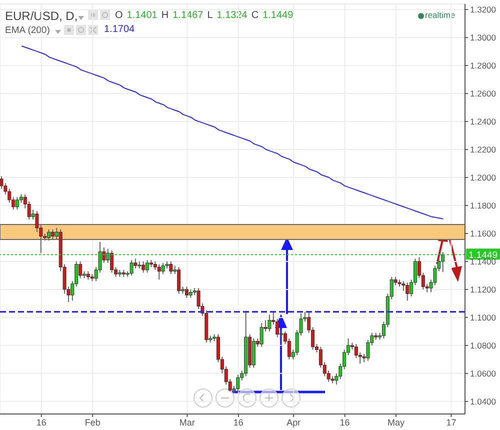 This screenshot has height=430, width=500. What do you see at coordinates (451, 422) in the screenshot?
I see `x-tick-label: 17` at bounding box center [451, 422].